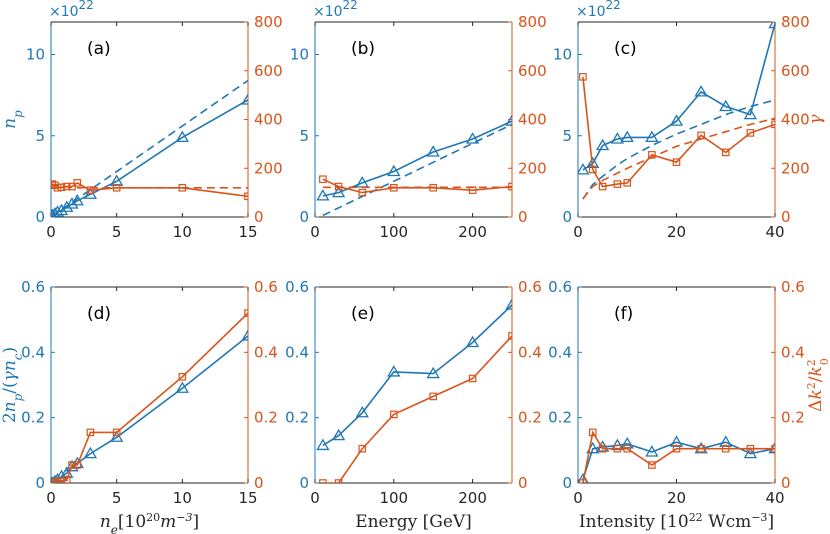 This screenshot has width=830, height=534. I want to click on x-tick-label: 40, so click(774, 498).